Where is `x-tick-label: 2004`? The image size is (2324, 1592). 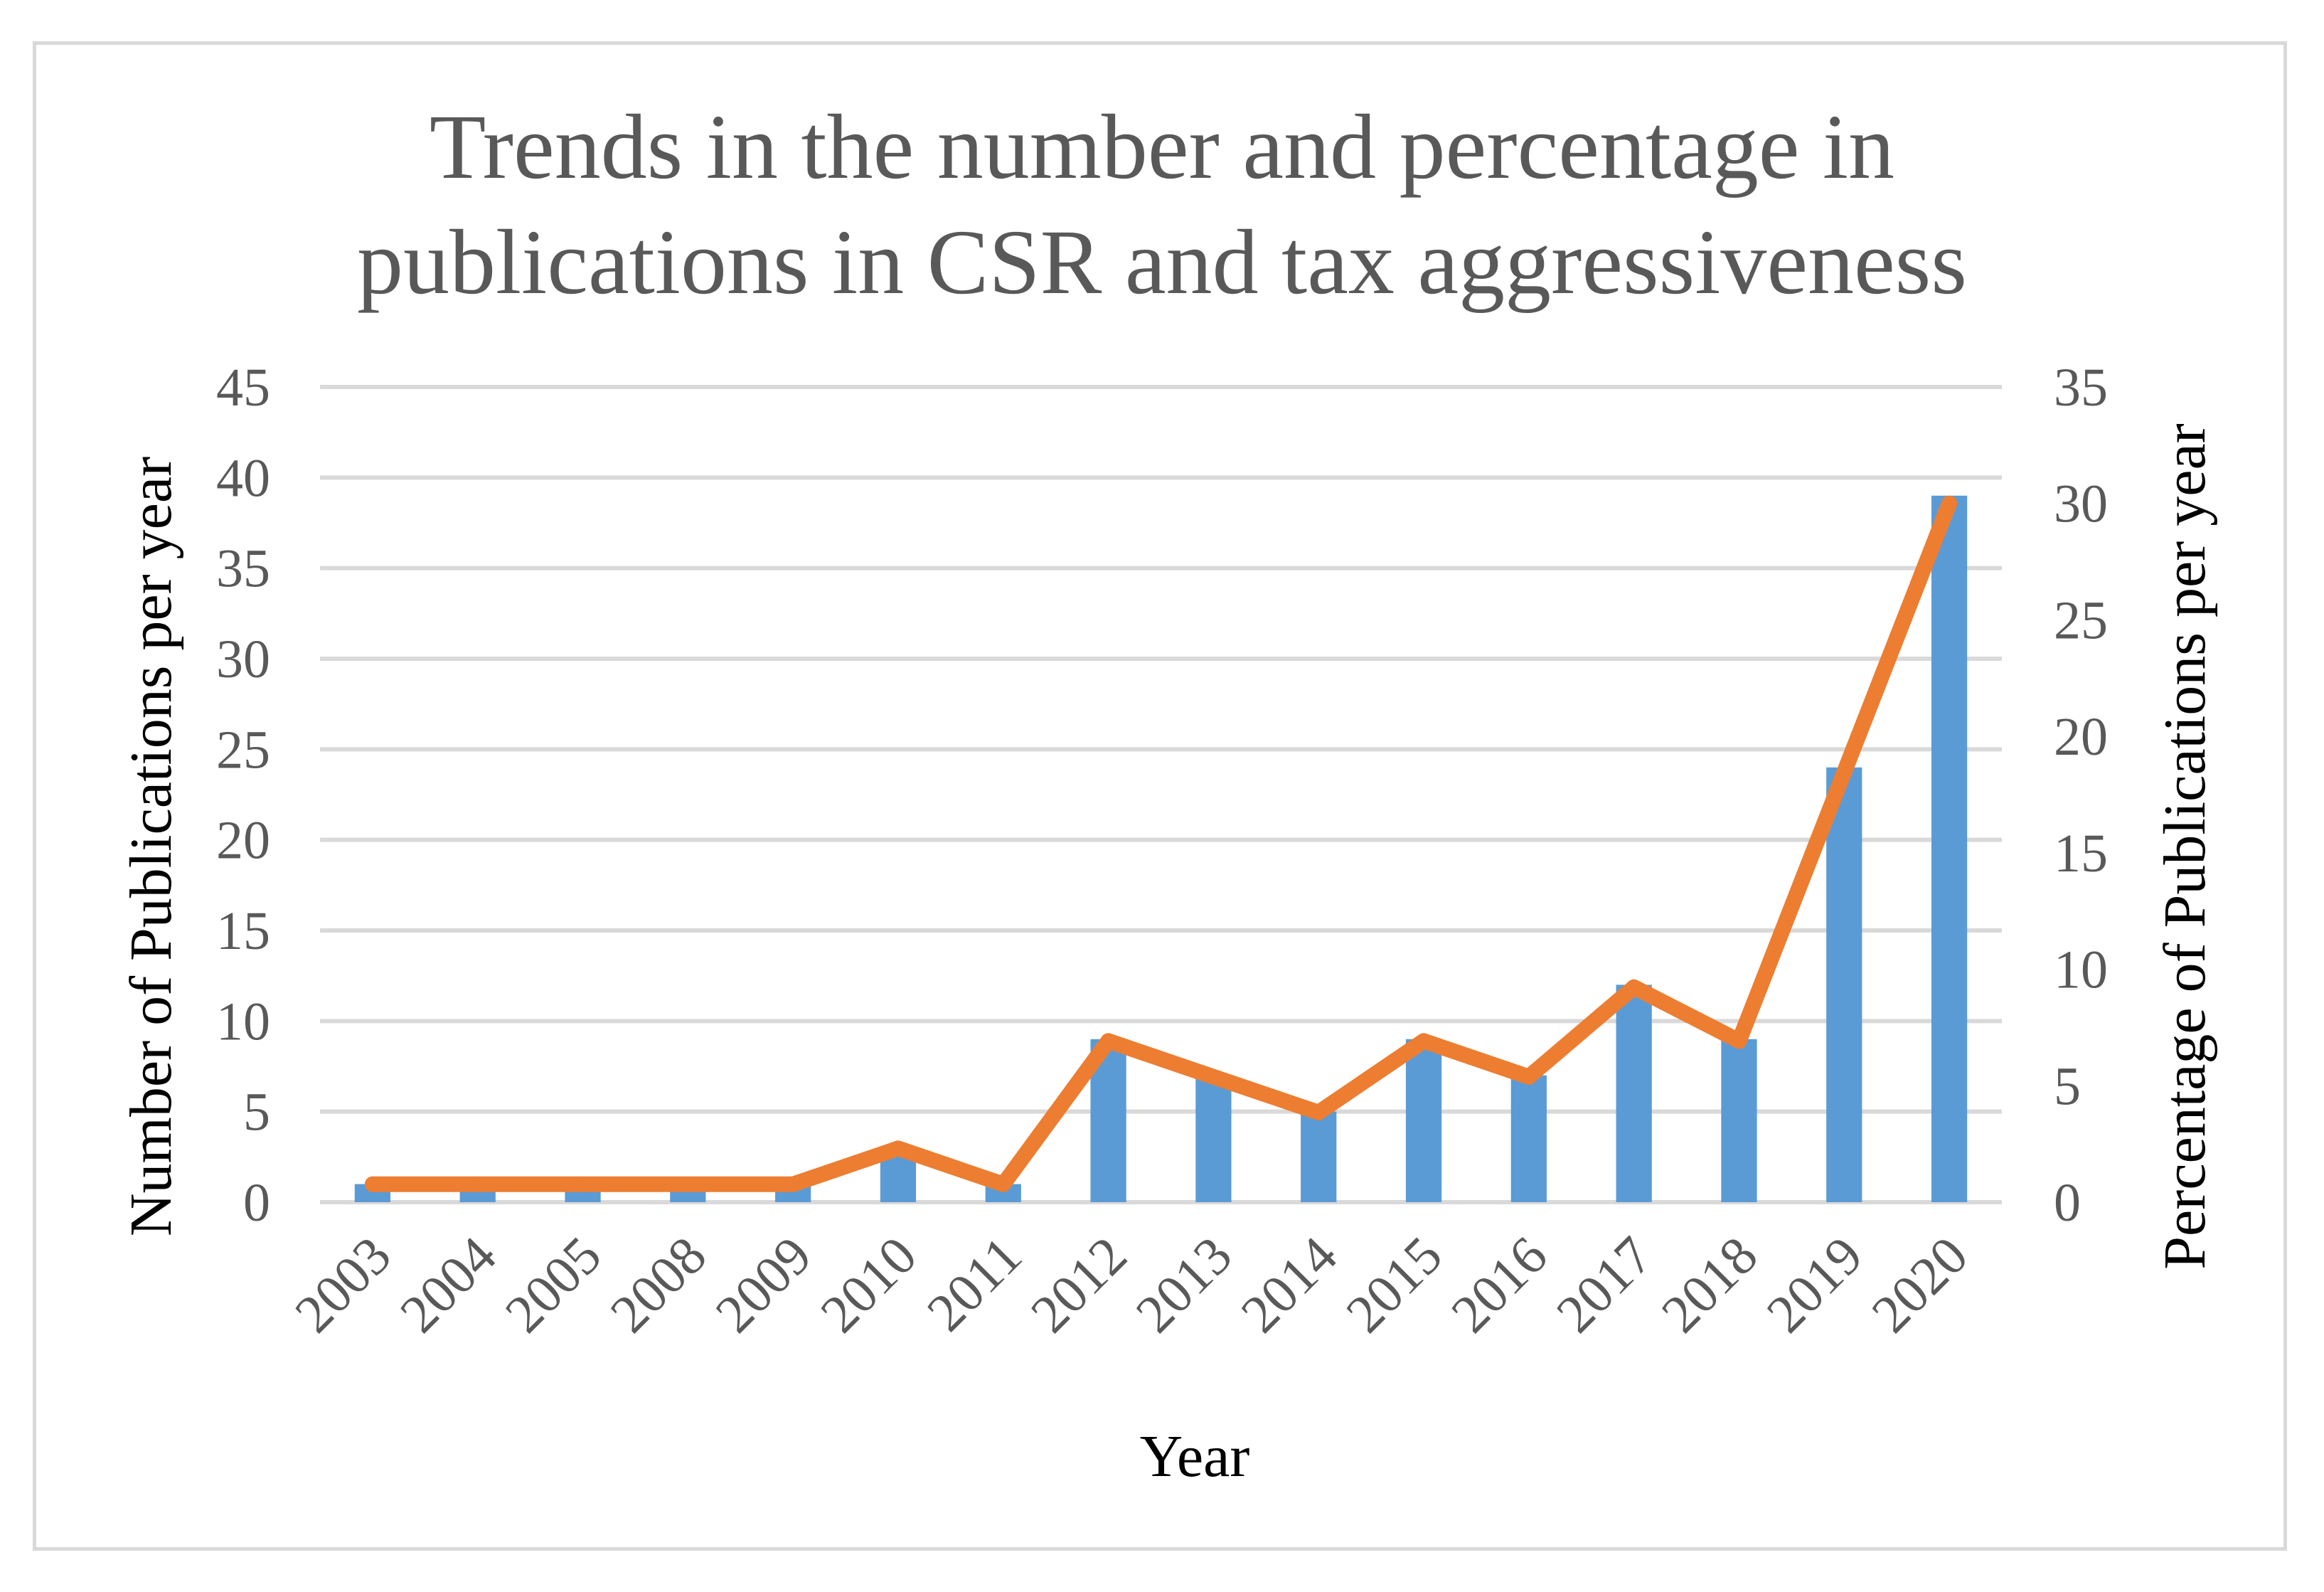 x-tick-label: 2004 is located at coordinates (448, 1285).